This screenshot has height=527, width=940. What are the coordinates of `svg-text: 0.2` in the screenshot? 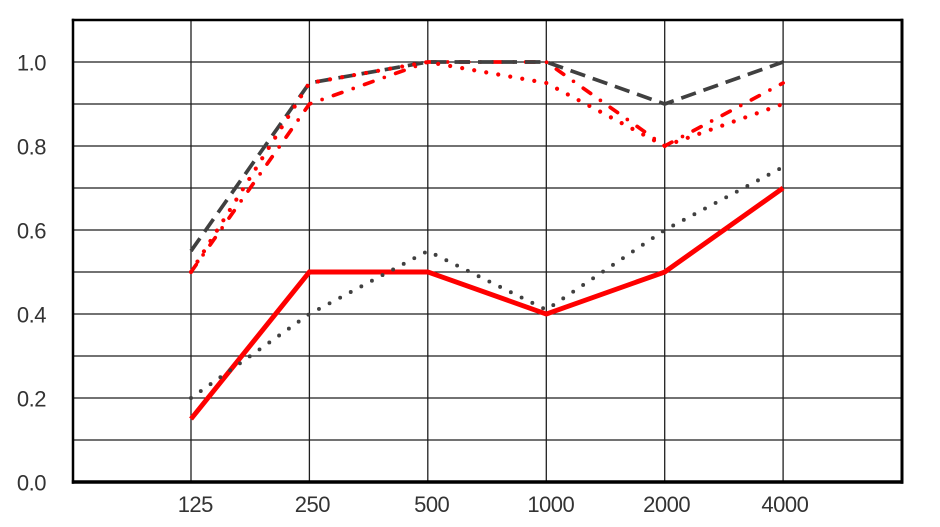 It's located at (31, 398).